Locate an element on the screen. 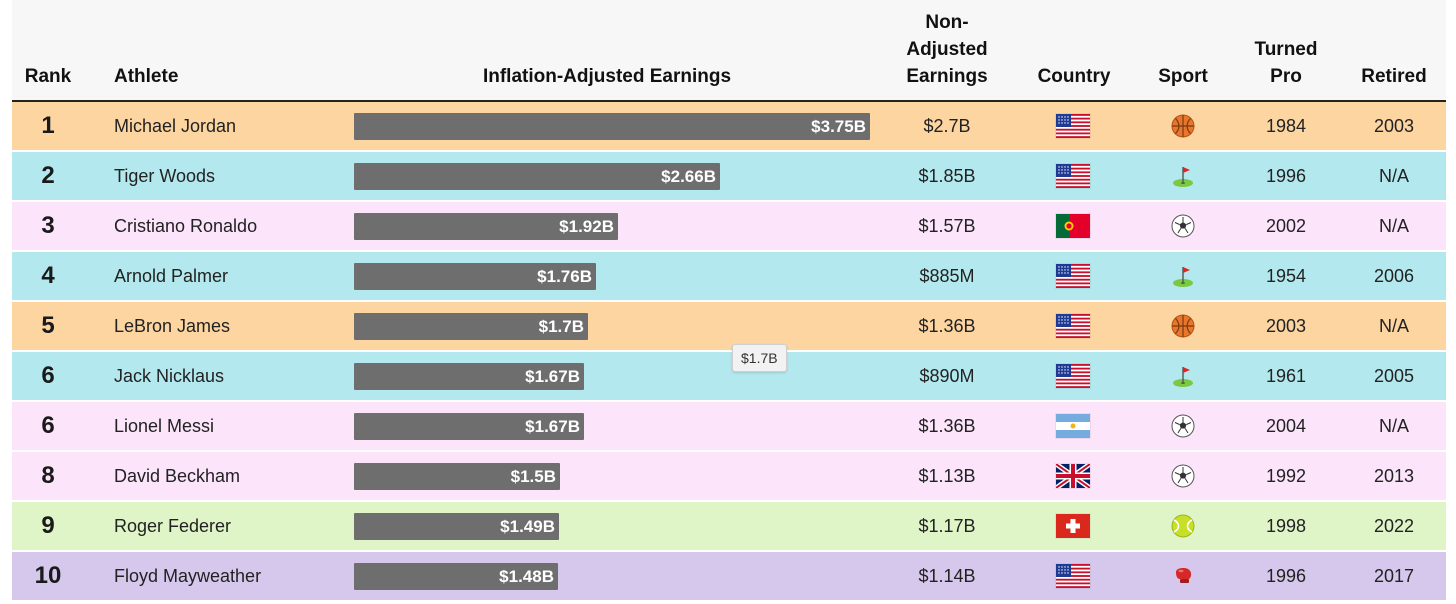  athlete-name: Michael Jordan is located at coordinates (175, 126).